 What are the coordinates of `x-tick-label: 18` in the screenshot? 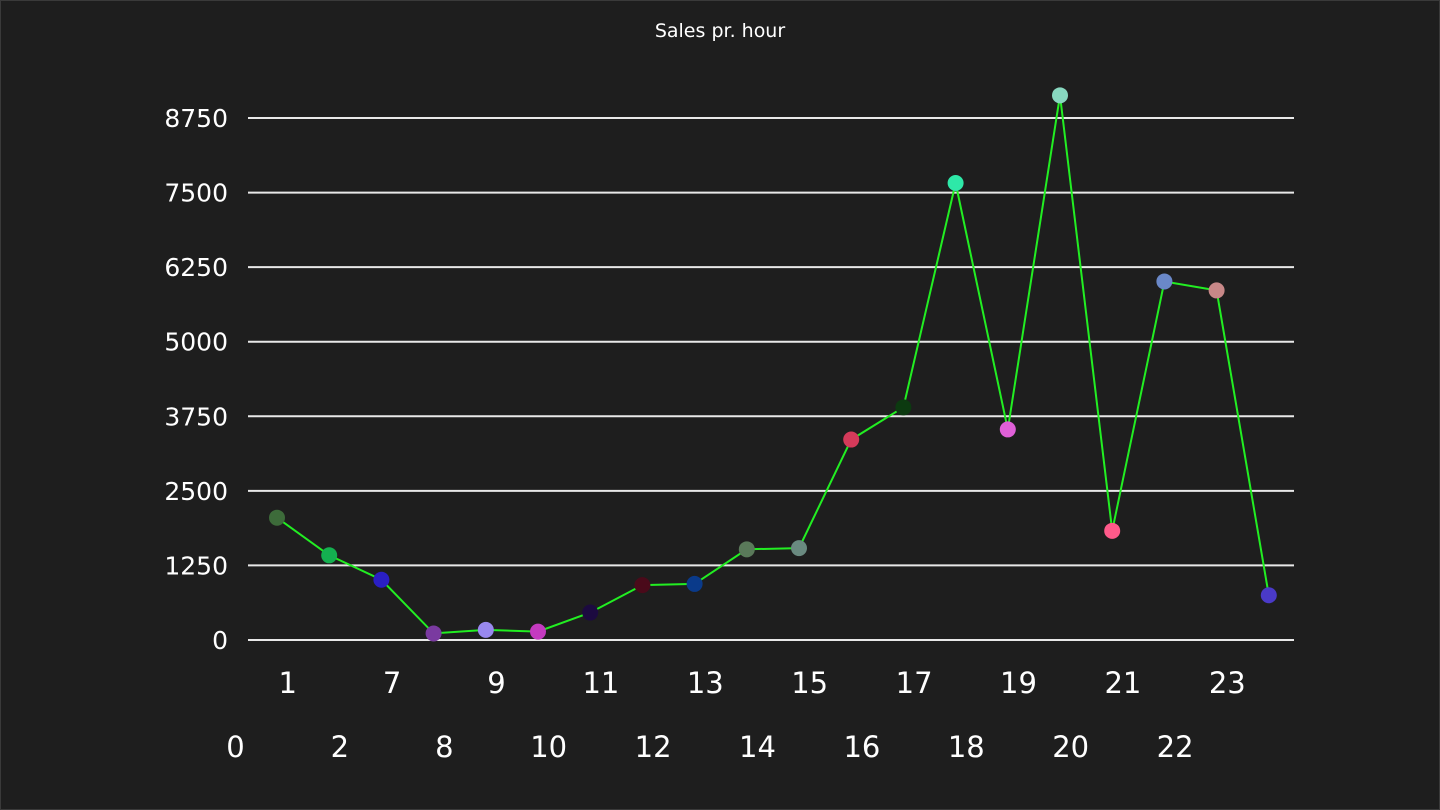 It's located at (966, 747).